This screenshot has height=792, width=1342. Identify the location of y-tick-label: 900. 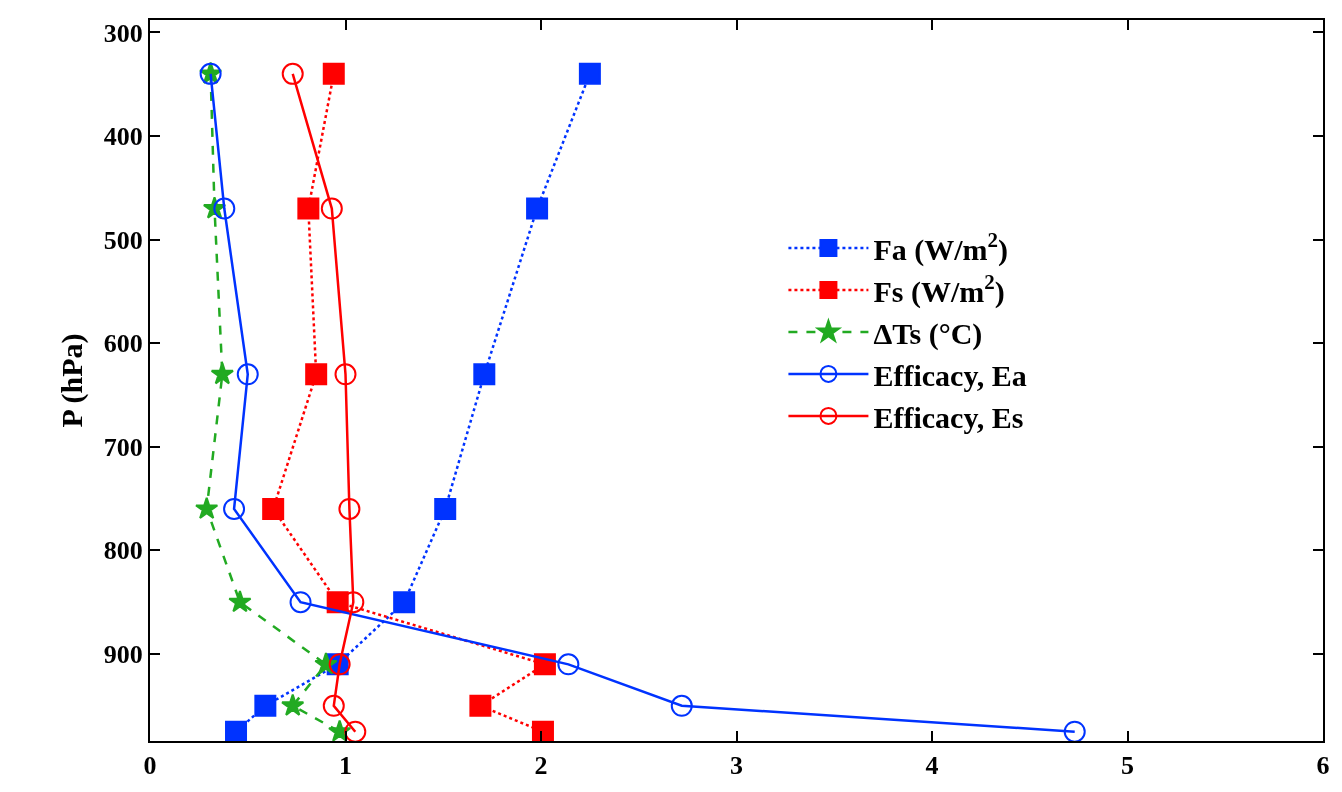
(123, 655).